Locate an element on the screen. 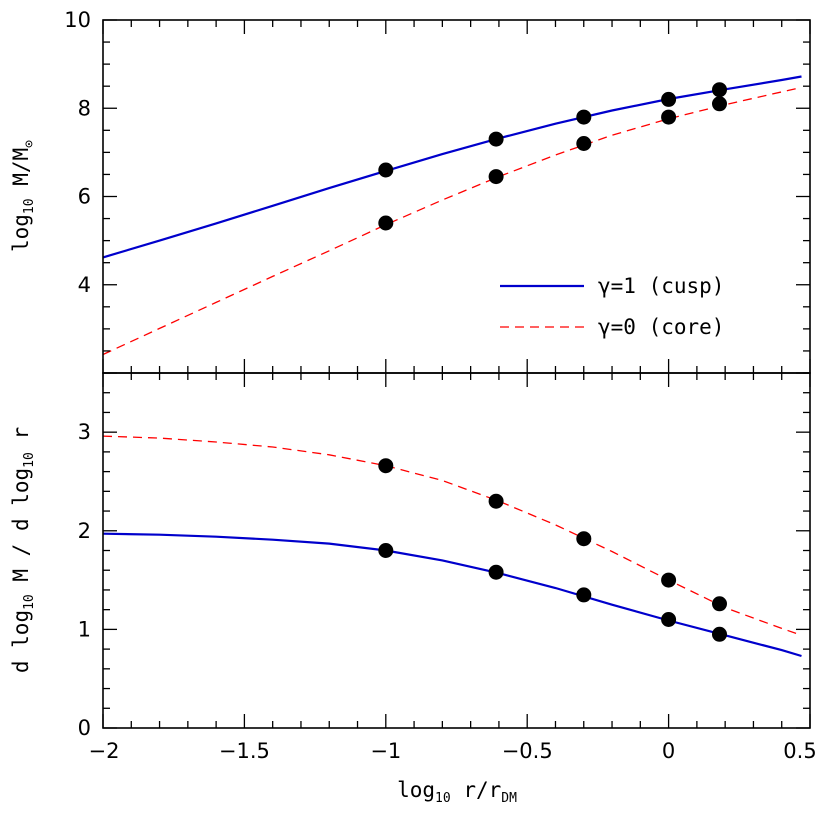 This screenshot has width=830, height=830. xtick-label: −0.5 is located at coordinates (527, 751).